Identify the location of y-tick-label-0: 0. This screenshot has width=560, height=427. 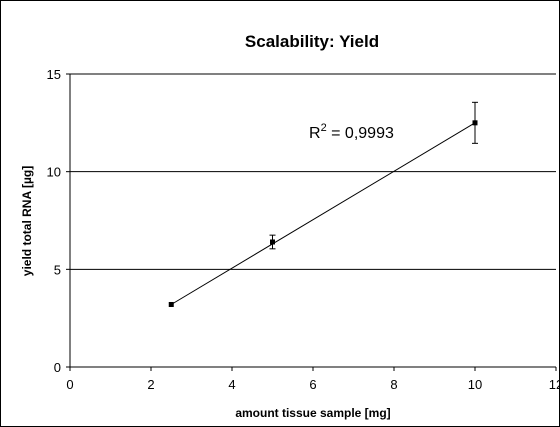
(57, 367).